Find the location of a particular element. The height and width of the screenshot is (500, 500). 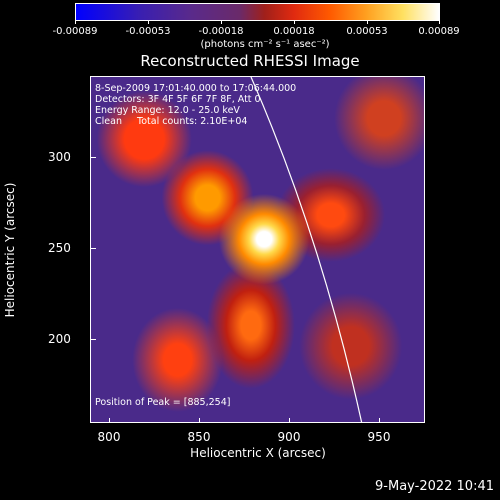

colorbar-tick-label: -0.00018 is located at coordinates (221, 31).